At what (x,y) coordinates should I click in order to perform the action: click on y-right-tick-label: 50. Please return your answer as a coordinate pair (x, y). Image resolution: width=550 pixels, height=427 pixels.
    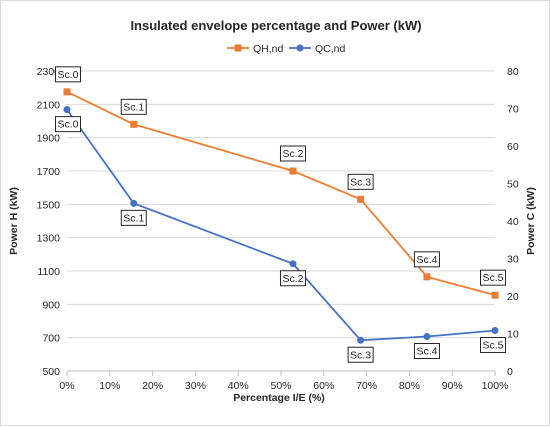
    Looking at the image, I should click on (513, 185).